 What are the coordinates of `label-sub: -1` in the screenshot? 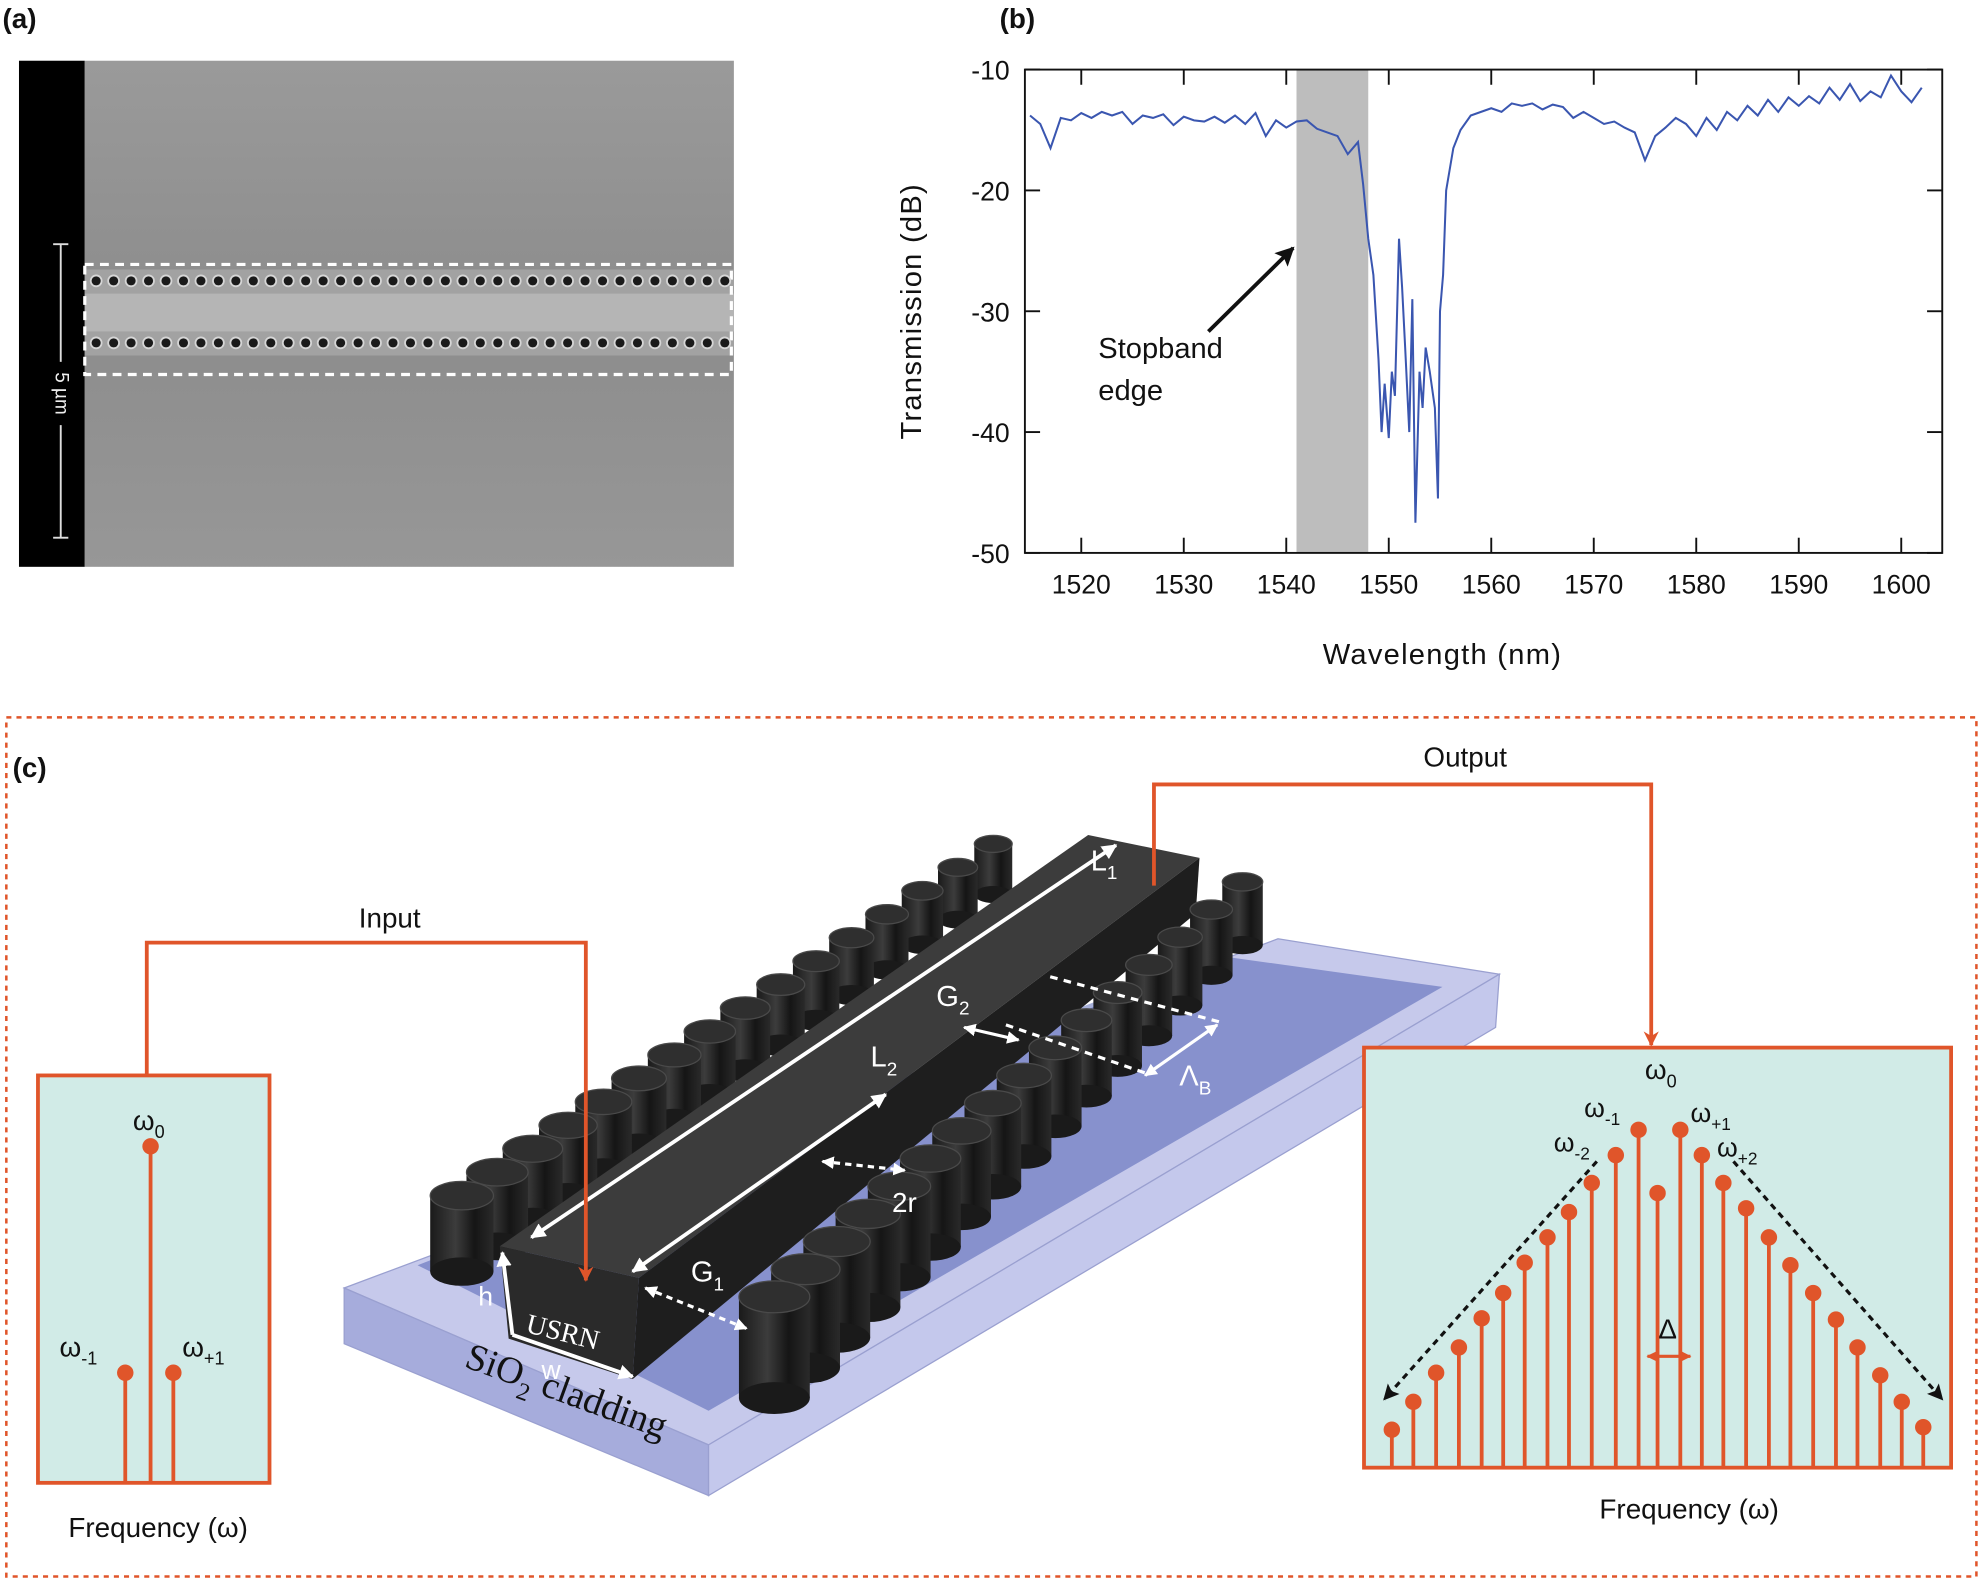 It's located at (1612, 1119).